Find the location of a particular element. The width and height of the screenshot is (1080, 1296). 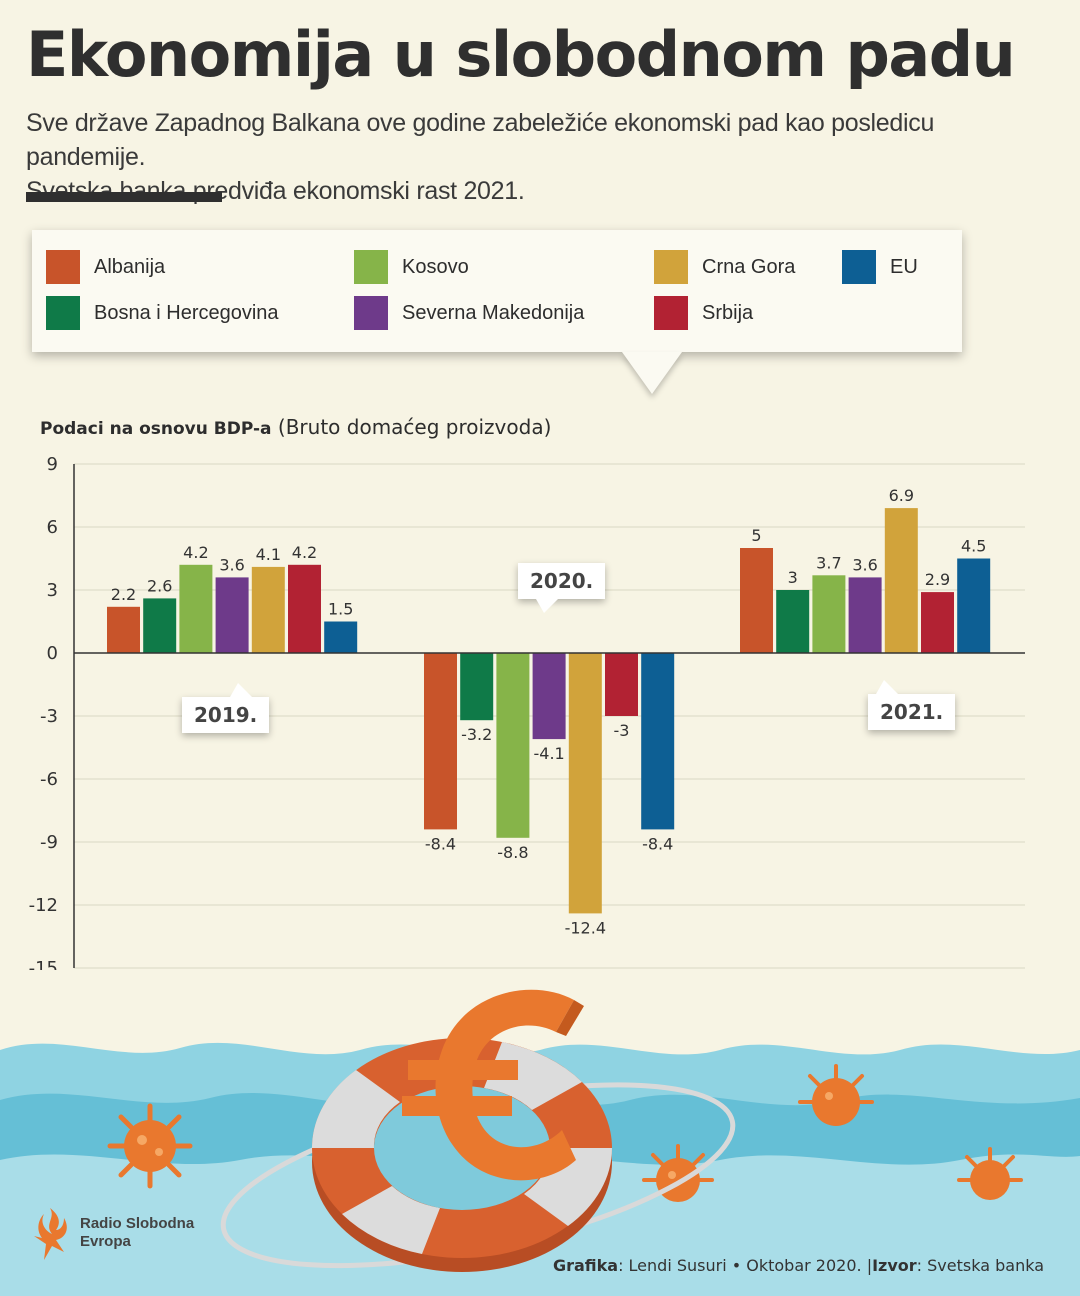

legend-label-eu: EU is located at coordinates (904, 266).